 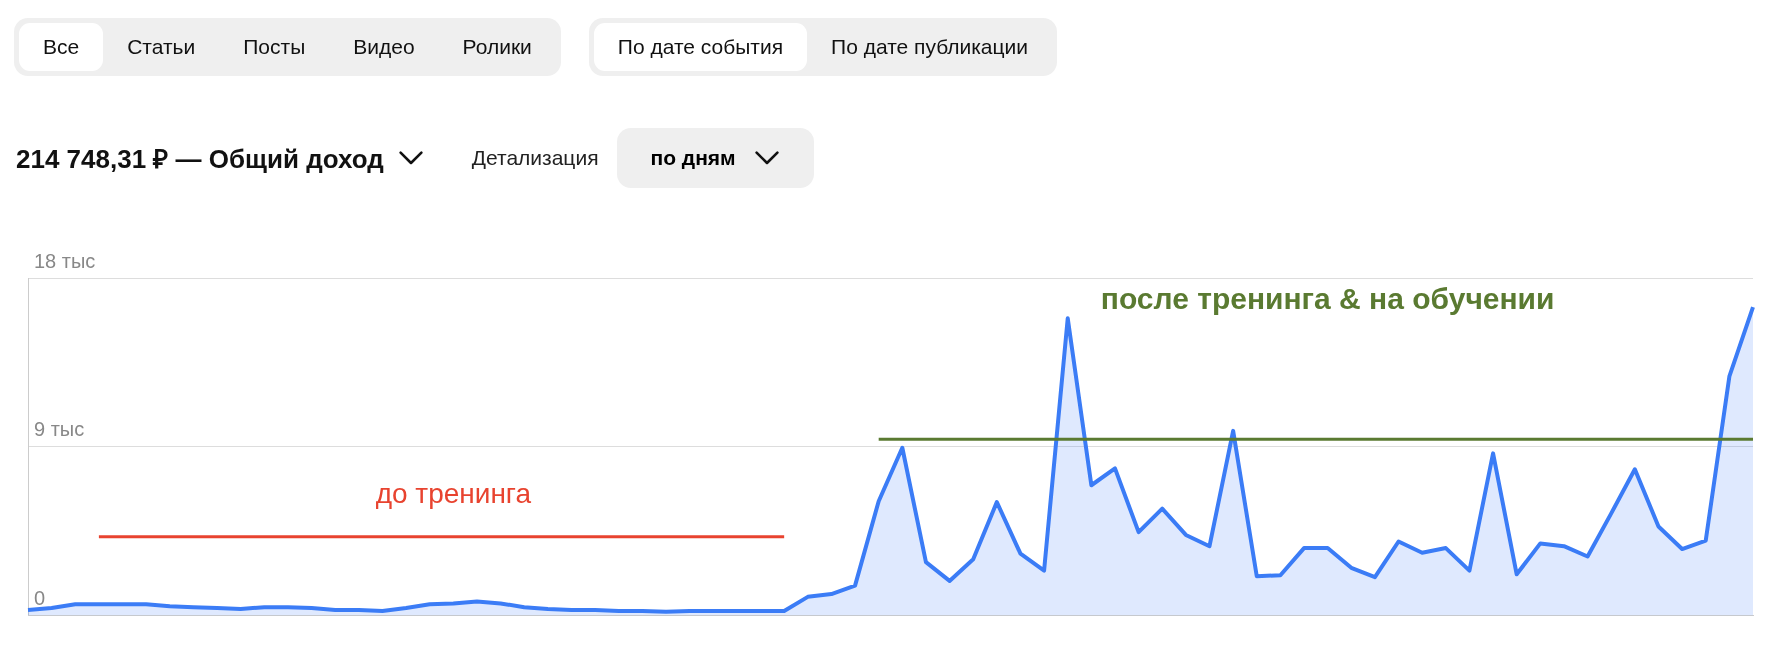 I want to click on text: По дате публикации, so click(x=930, y=47).